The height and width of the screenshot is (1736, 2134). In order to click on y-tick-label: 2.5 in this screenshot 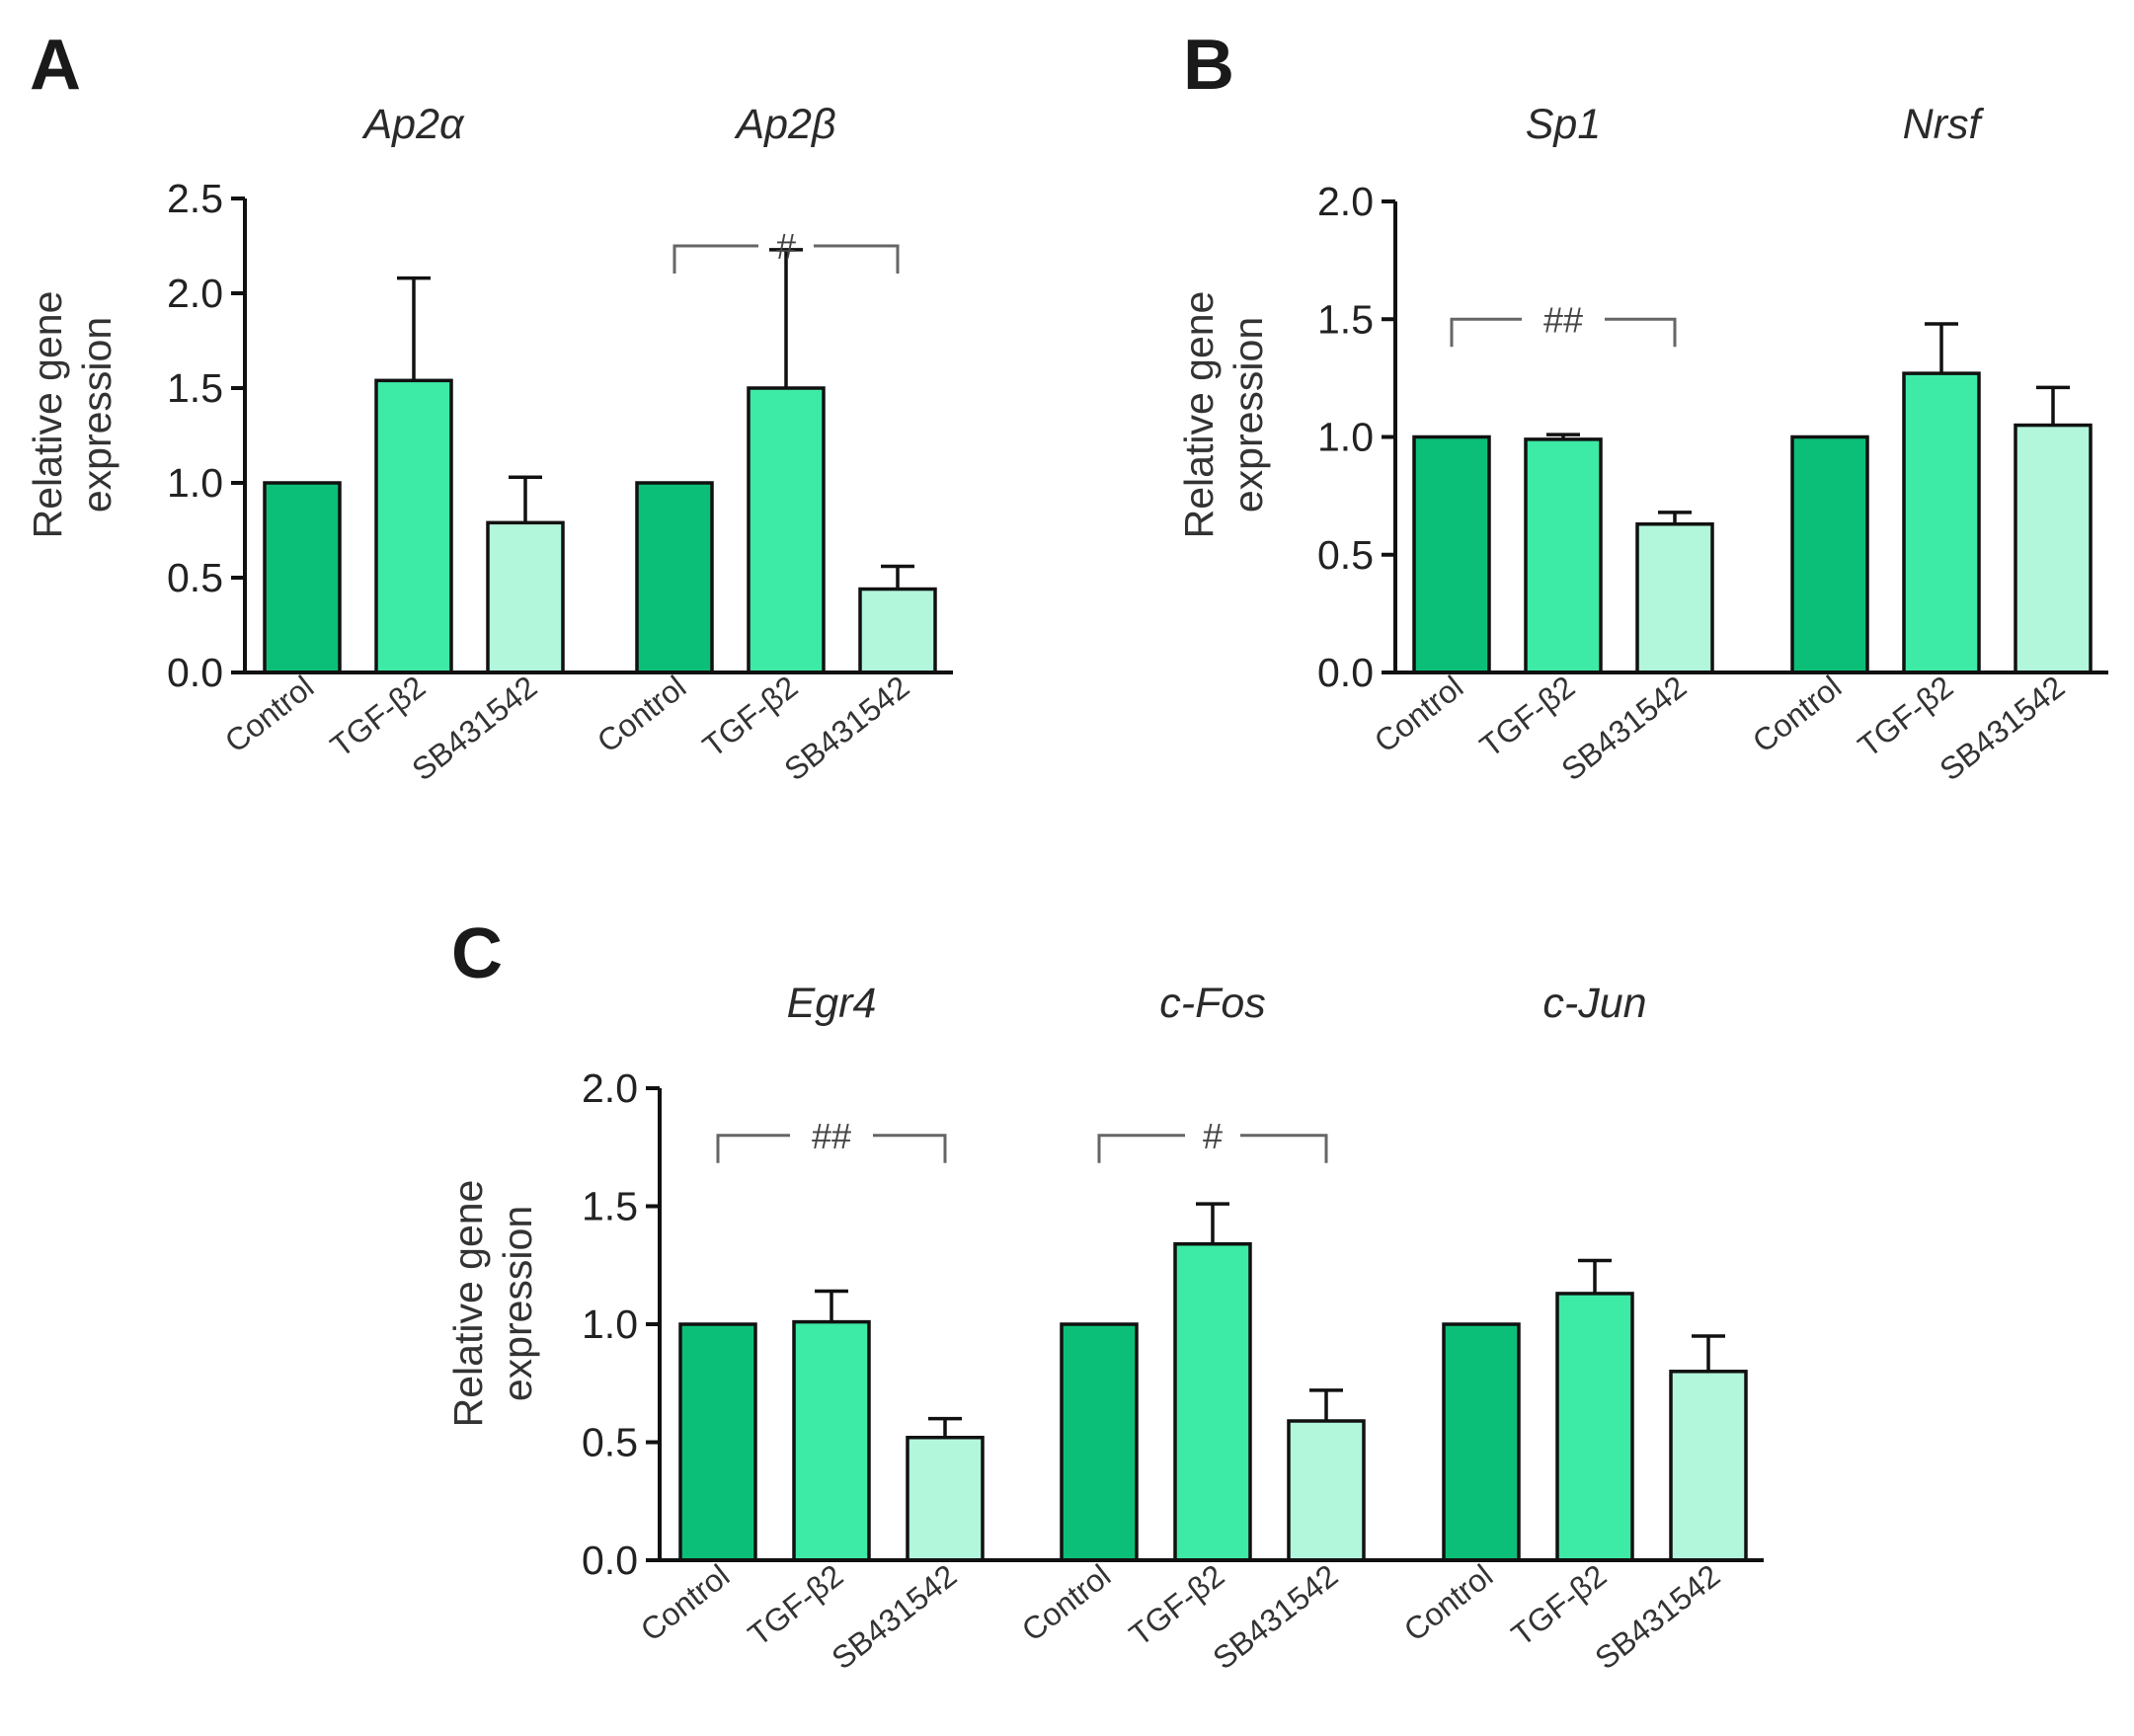, I will do `click(195, 198)`.